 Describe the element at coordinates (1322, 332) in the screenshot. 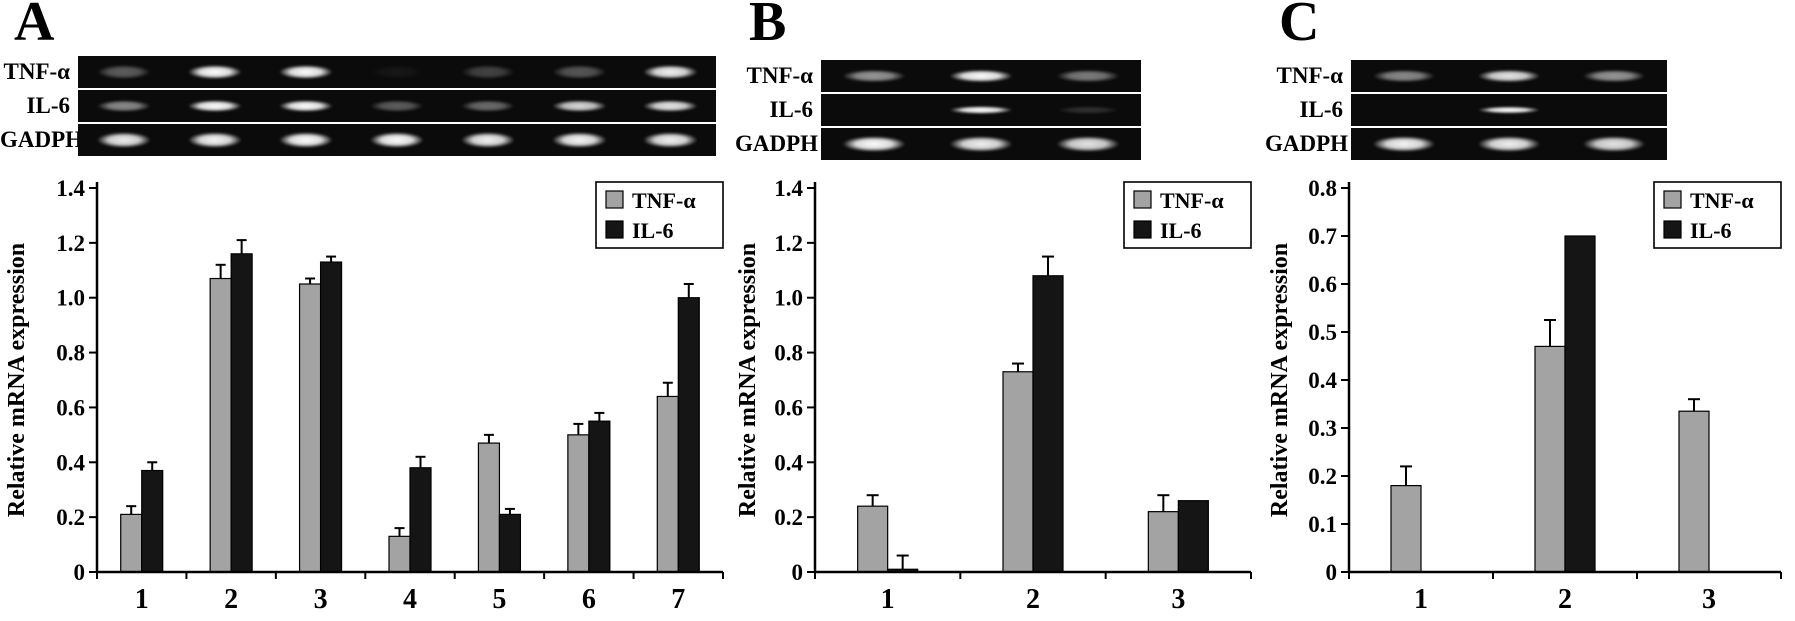

I see `y-tick-label: 0.5` at that location.